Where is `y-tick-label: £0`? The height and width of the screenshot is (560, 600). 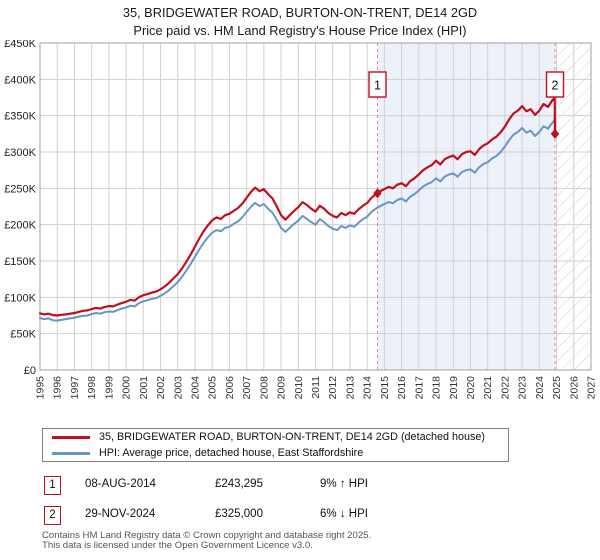
y-tick-label: £0 is located at coordinates (30, 371).